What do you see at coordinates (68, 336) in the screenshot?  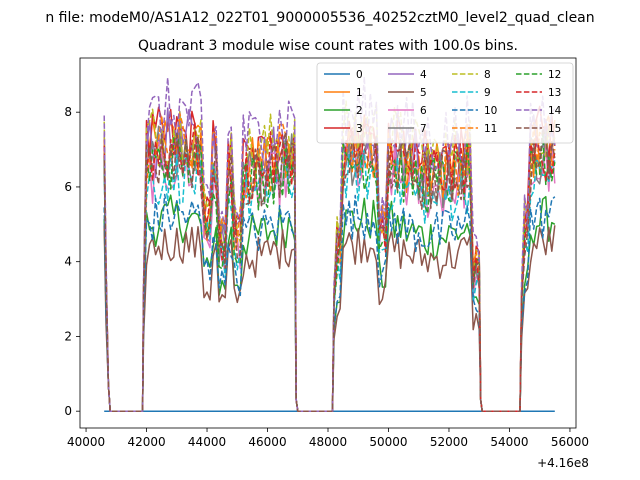 I see `y-tick-label: 2` at bounding box center [68, 336].